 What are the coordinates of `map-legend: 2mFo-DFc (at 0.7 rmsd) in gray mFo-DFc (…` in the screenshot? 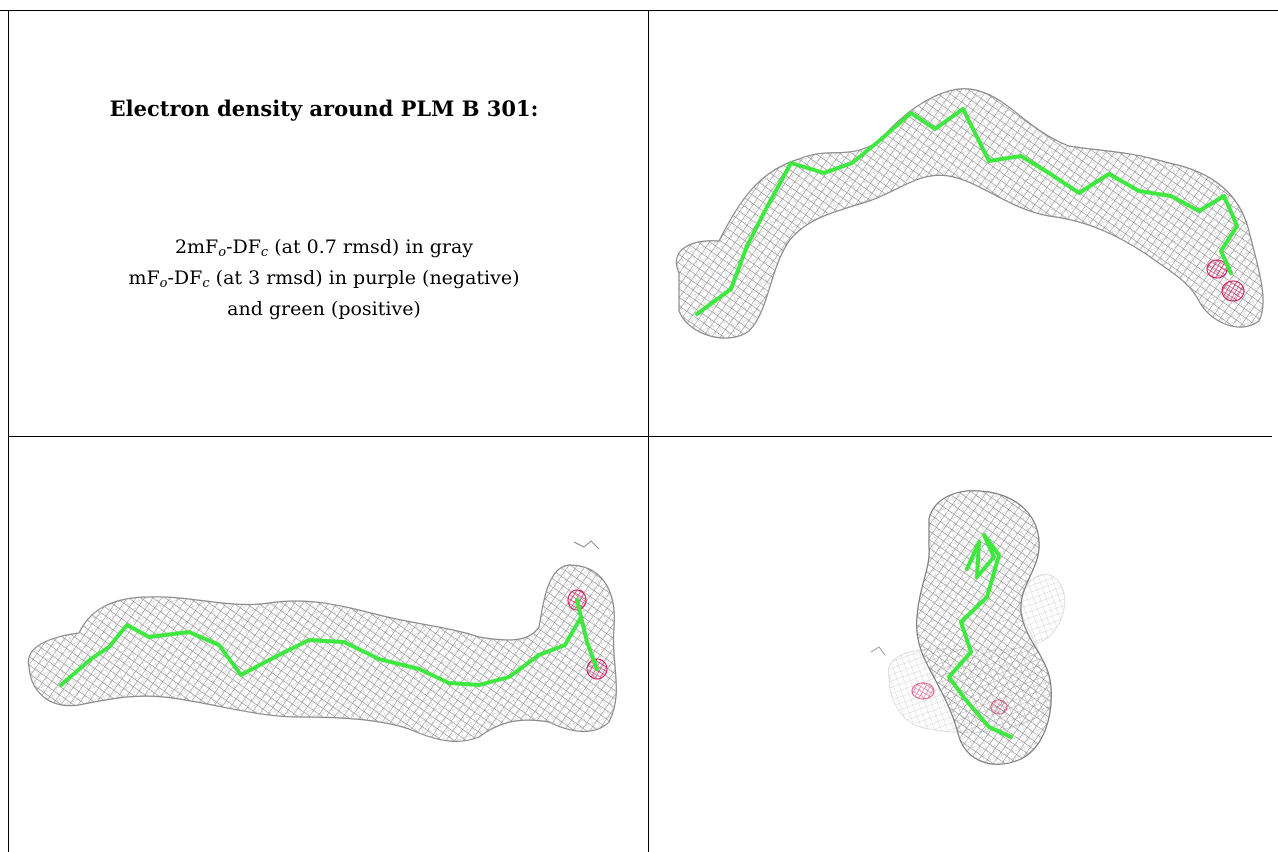 It's located at (324, 278).